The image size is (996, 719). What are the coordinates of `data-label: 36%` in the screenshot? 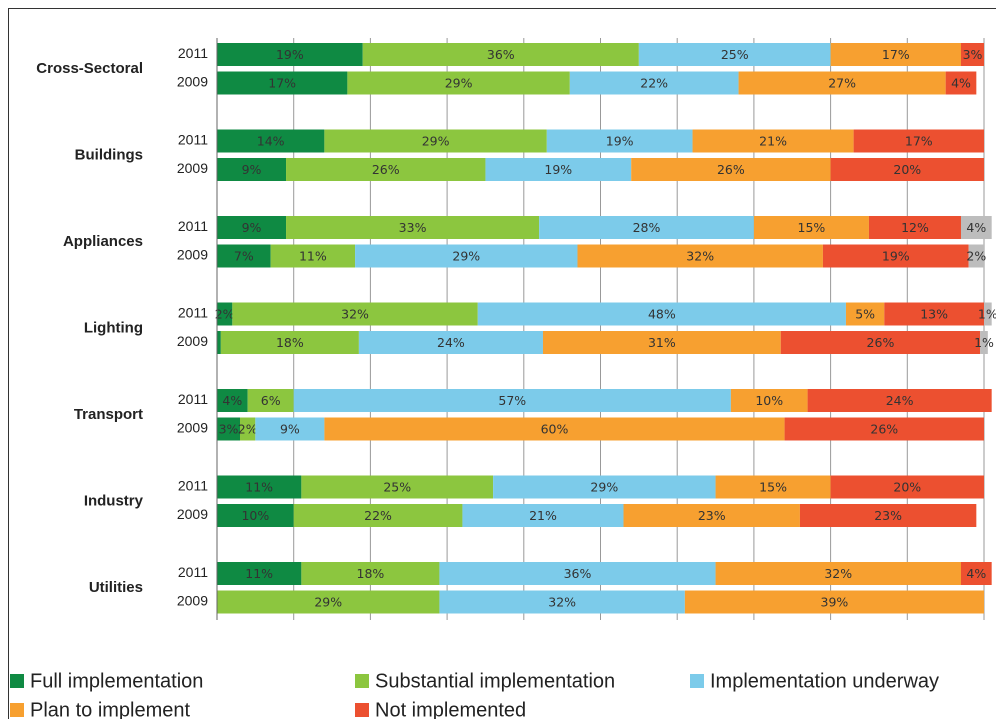 It's located at (501, 54).